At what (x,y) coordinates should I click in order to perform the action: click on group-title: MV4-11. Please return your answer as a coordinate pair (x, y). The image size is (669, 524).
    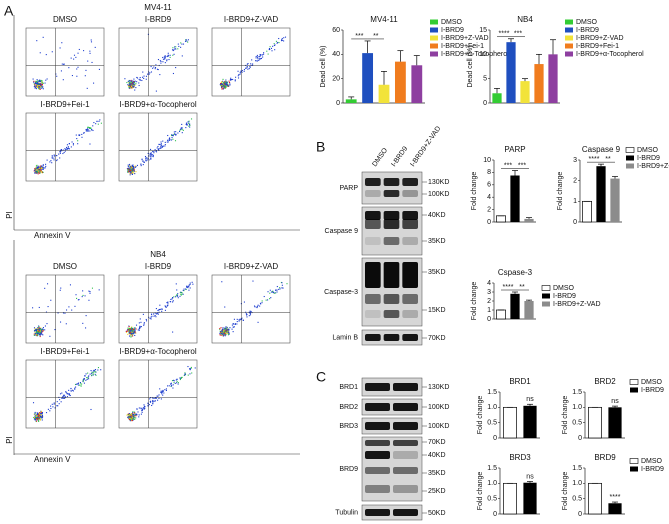
    Looking at the image, I should click on (158, 7).